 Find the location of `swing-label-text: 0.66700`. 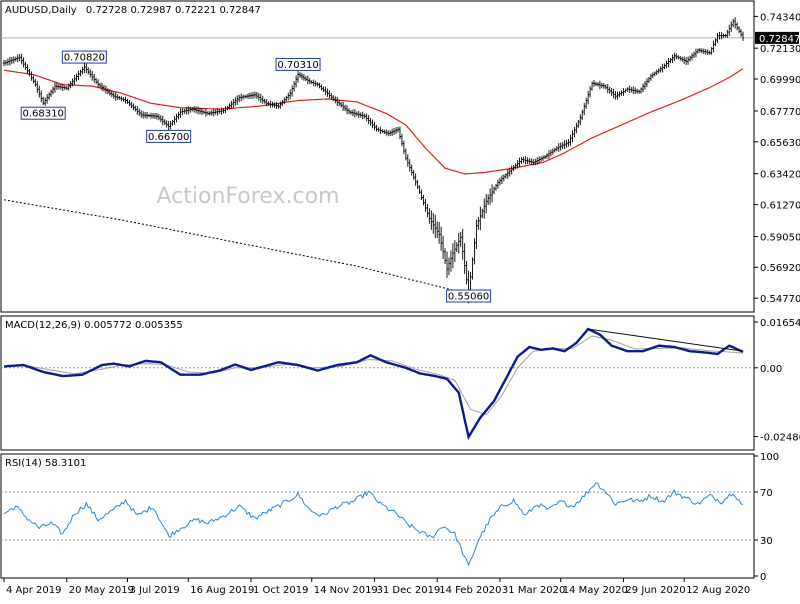

swing-label-text: 0.66700 is located at coordinates (168, 137).